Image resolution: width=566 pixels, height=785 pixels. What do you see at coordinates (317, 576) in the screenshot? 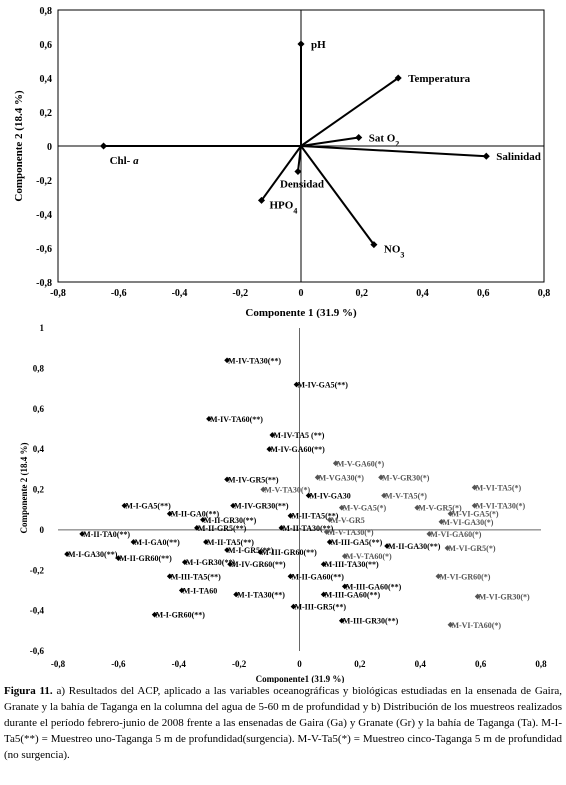
I see `sample-label: M-II-GA60(**)` at bounding box center [317, 576].